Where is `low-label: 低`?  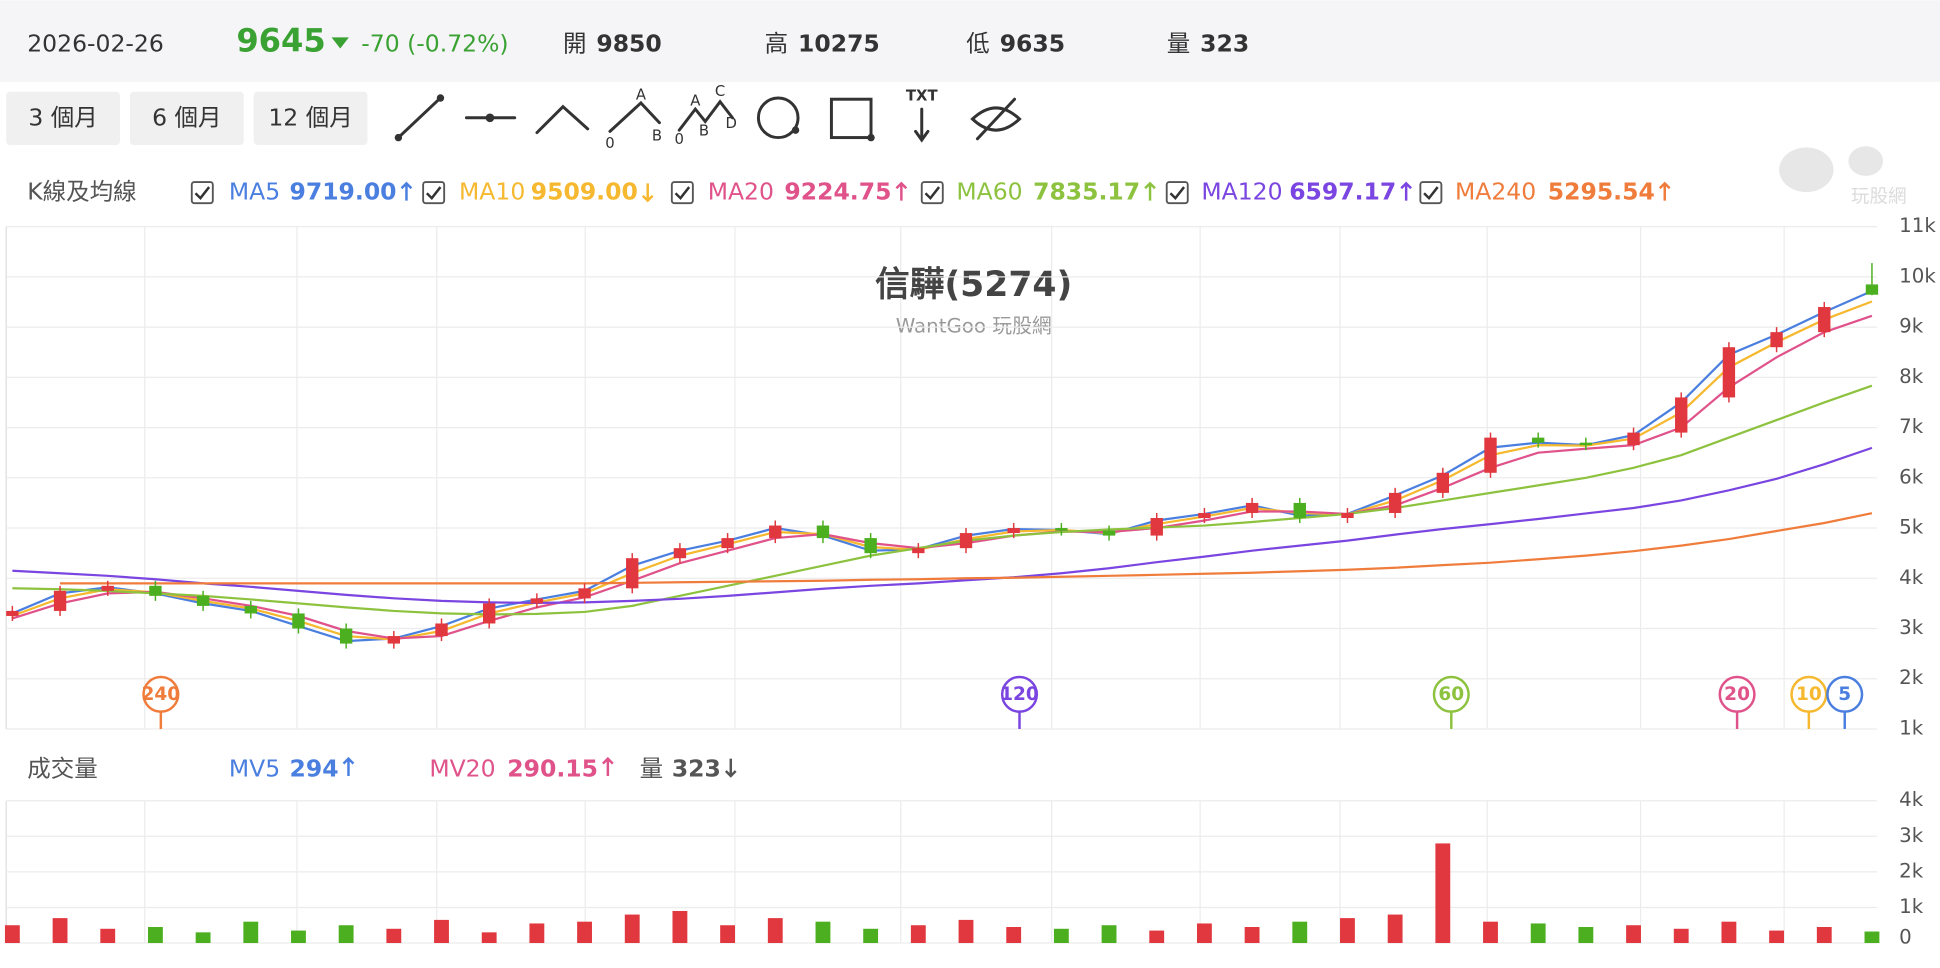
low-label: 低 is located at coordinates (978, 43).